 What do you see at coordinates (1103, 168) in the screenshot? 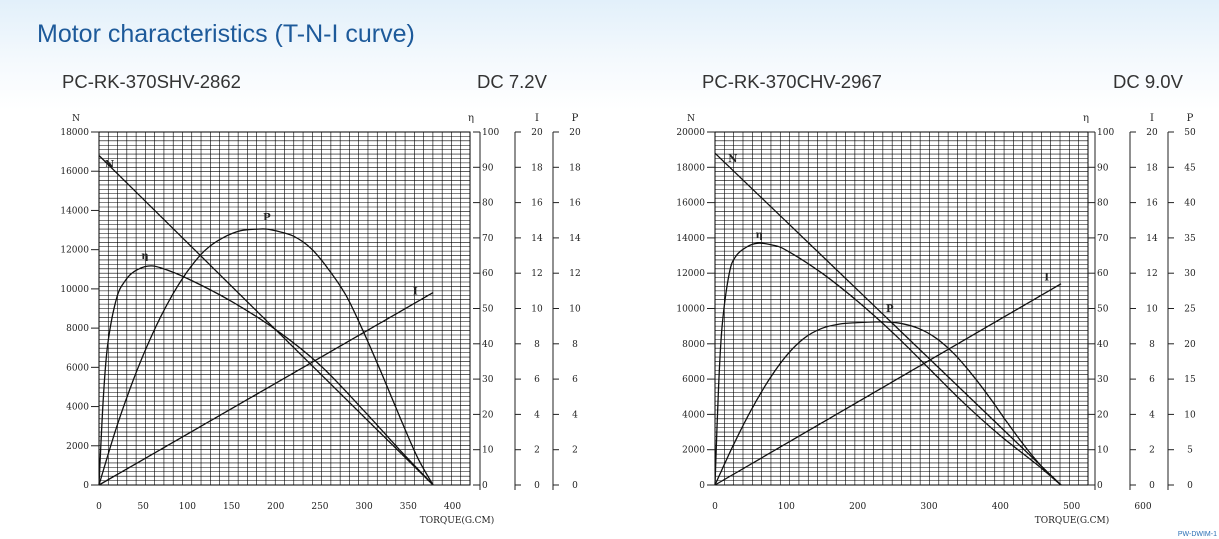
I see `tick-label-eta: 90` at bounding box center [1103, 168].